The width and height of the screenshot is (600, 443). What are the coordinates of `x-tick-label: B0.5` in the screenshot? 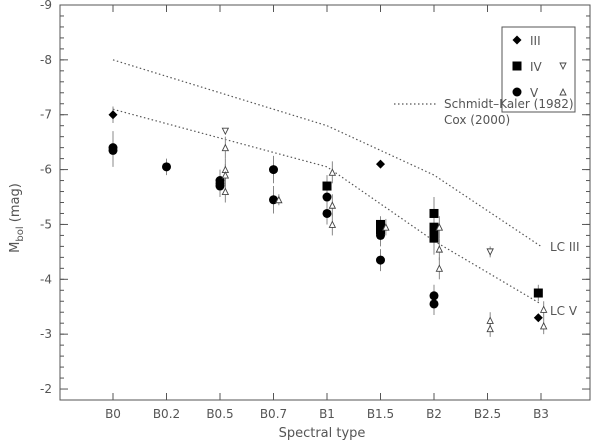 It's located at (219, 414).